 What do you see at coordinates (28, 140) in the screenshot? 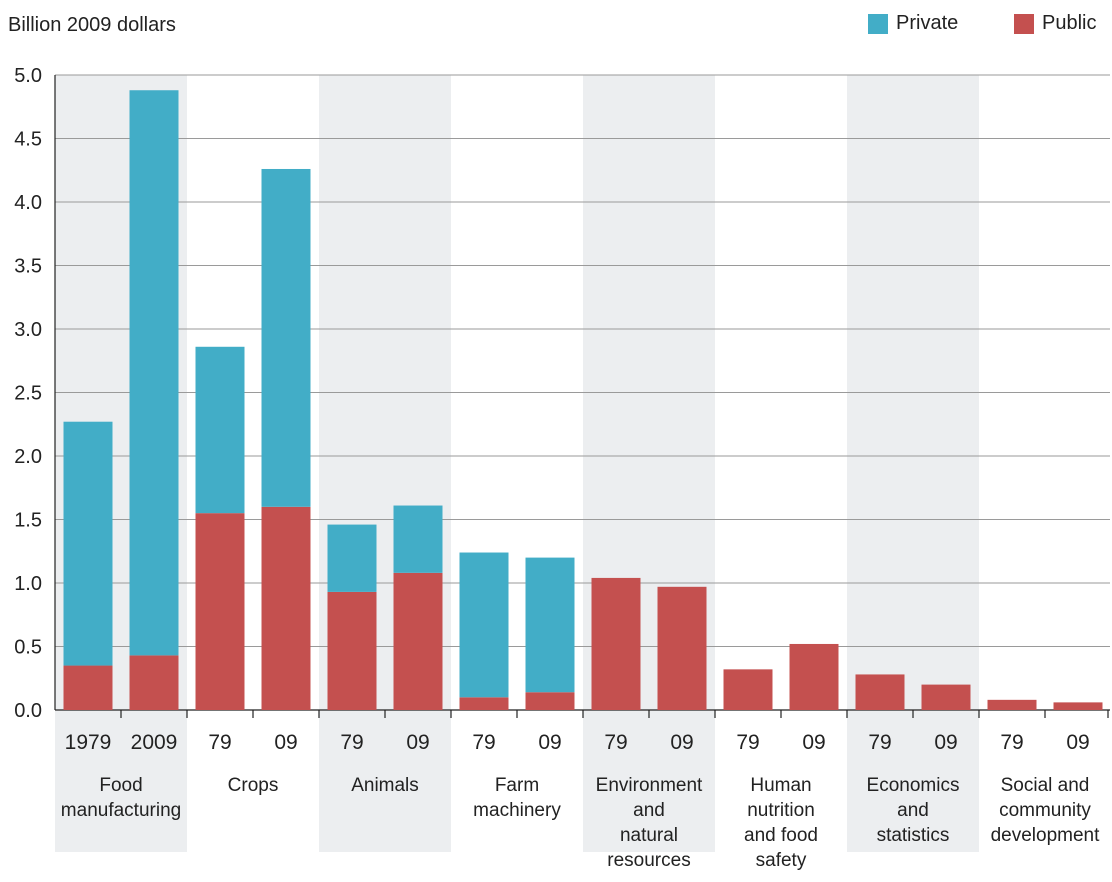
I see `y-tick-label: 4.5` at bounding box center [28, 140].